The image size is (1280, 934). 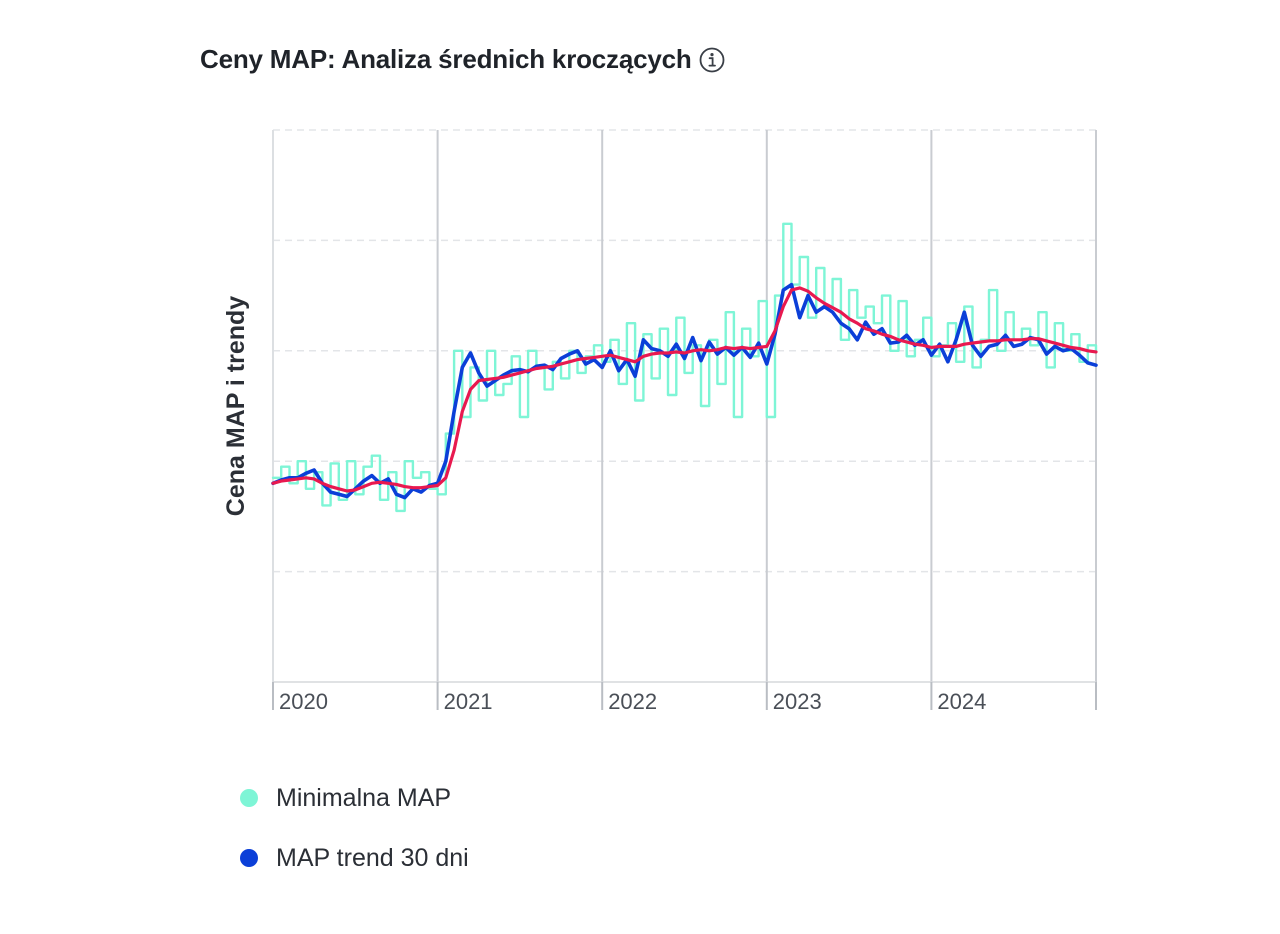 What do you see at coordinates (249, 798) in the screenshot?
I see `legend-dot-min-map` at bounding box center [249, 798].